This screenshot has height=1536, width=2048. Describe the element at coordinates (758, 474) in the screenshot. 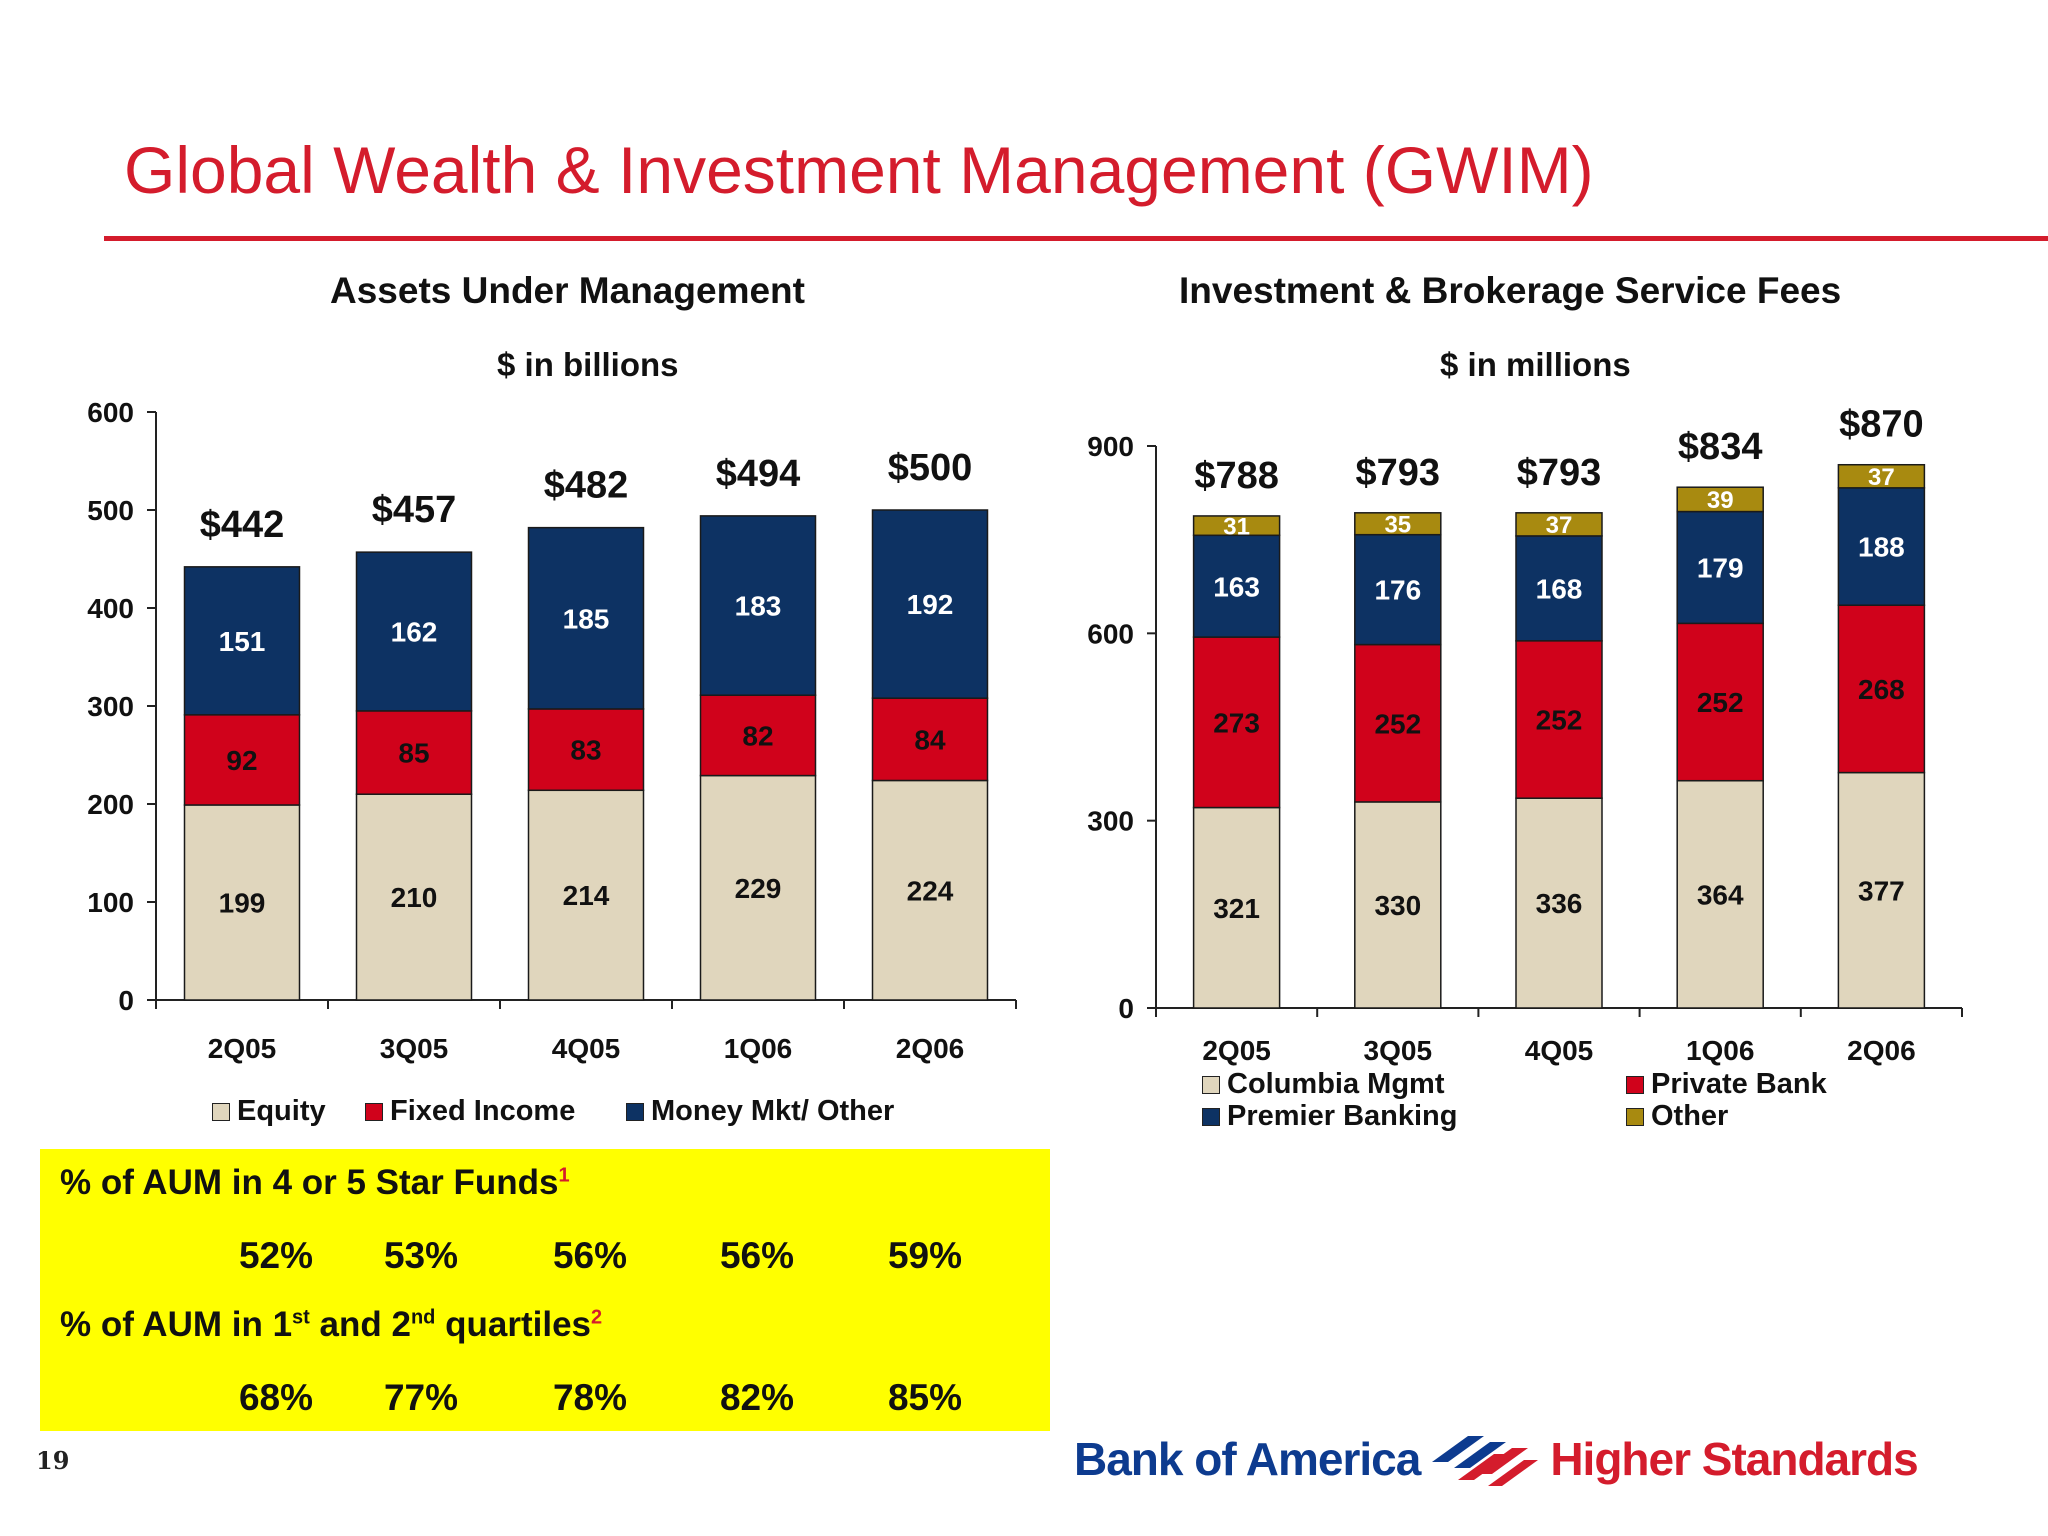

I see `total-label: $494` at that location.